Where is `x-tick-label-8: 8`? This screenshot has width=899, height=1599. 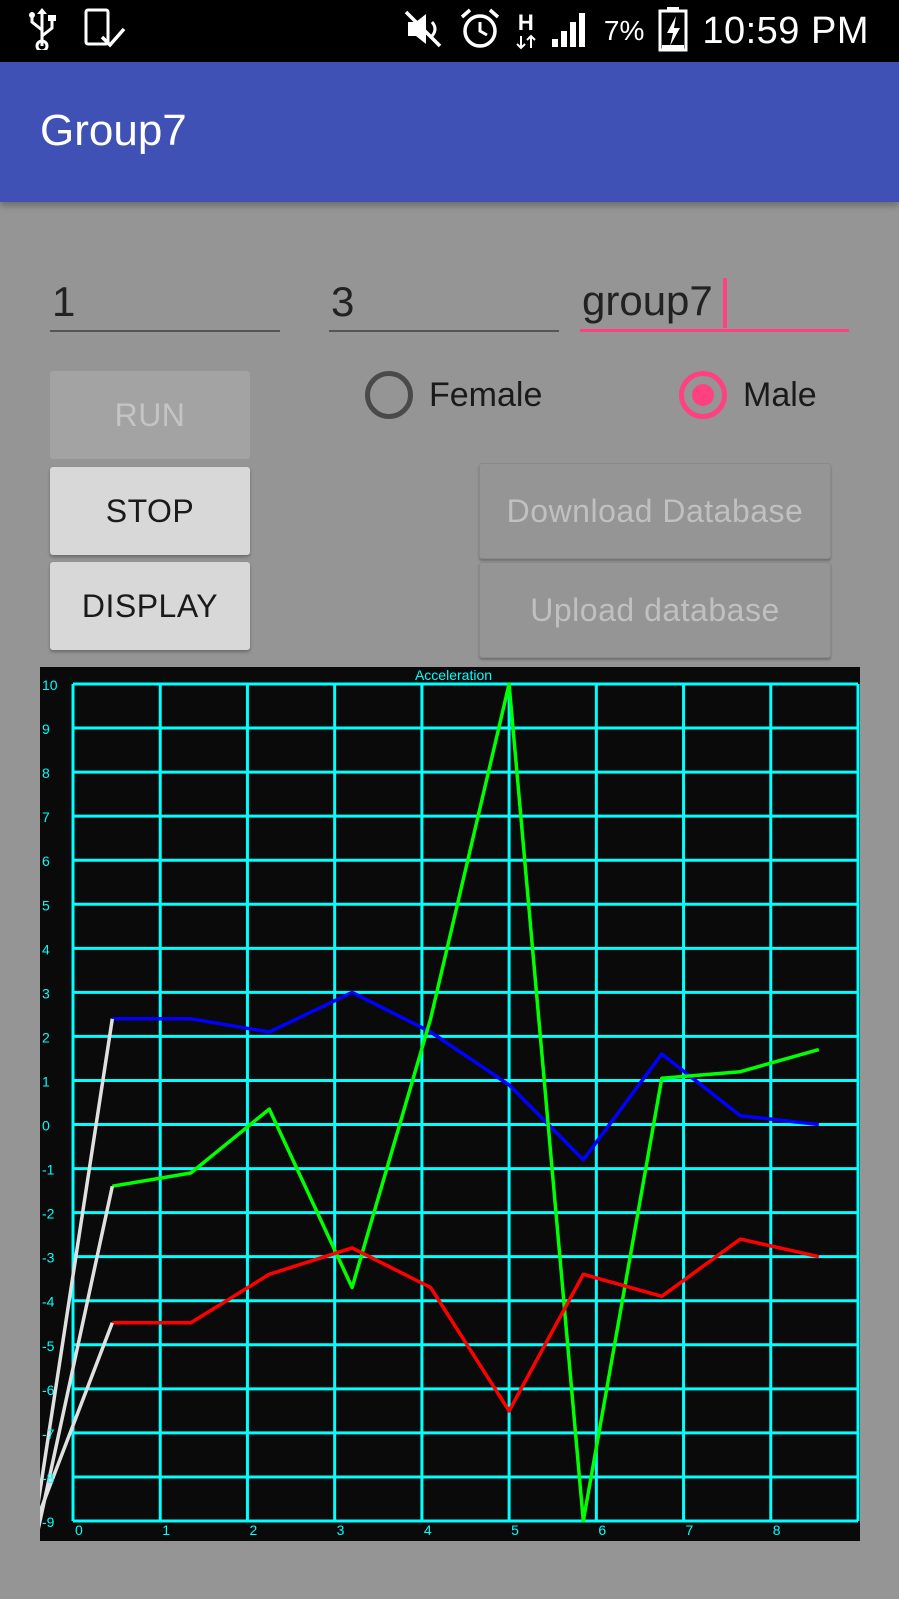
x-tick-label-8: 8 is located at coordinates (777, 1530).